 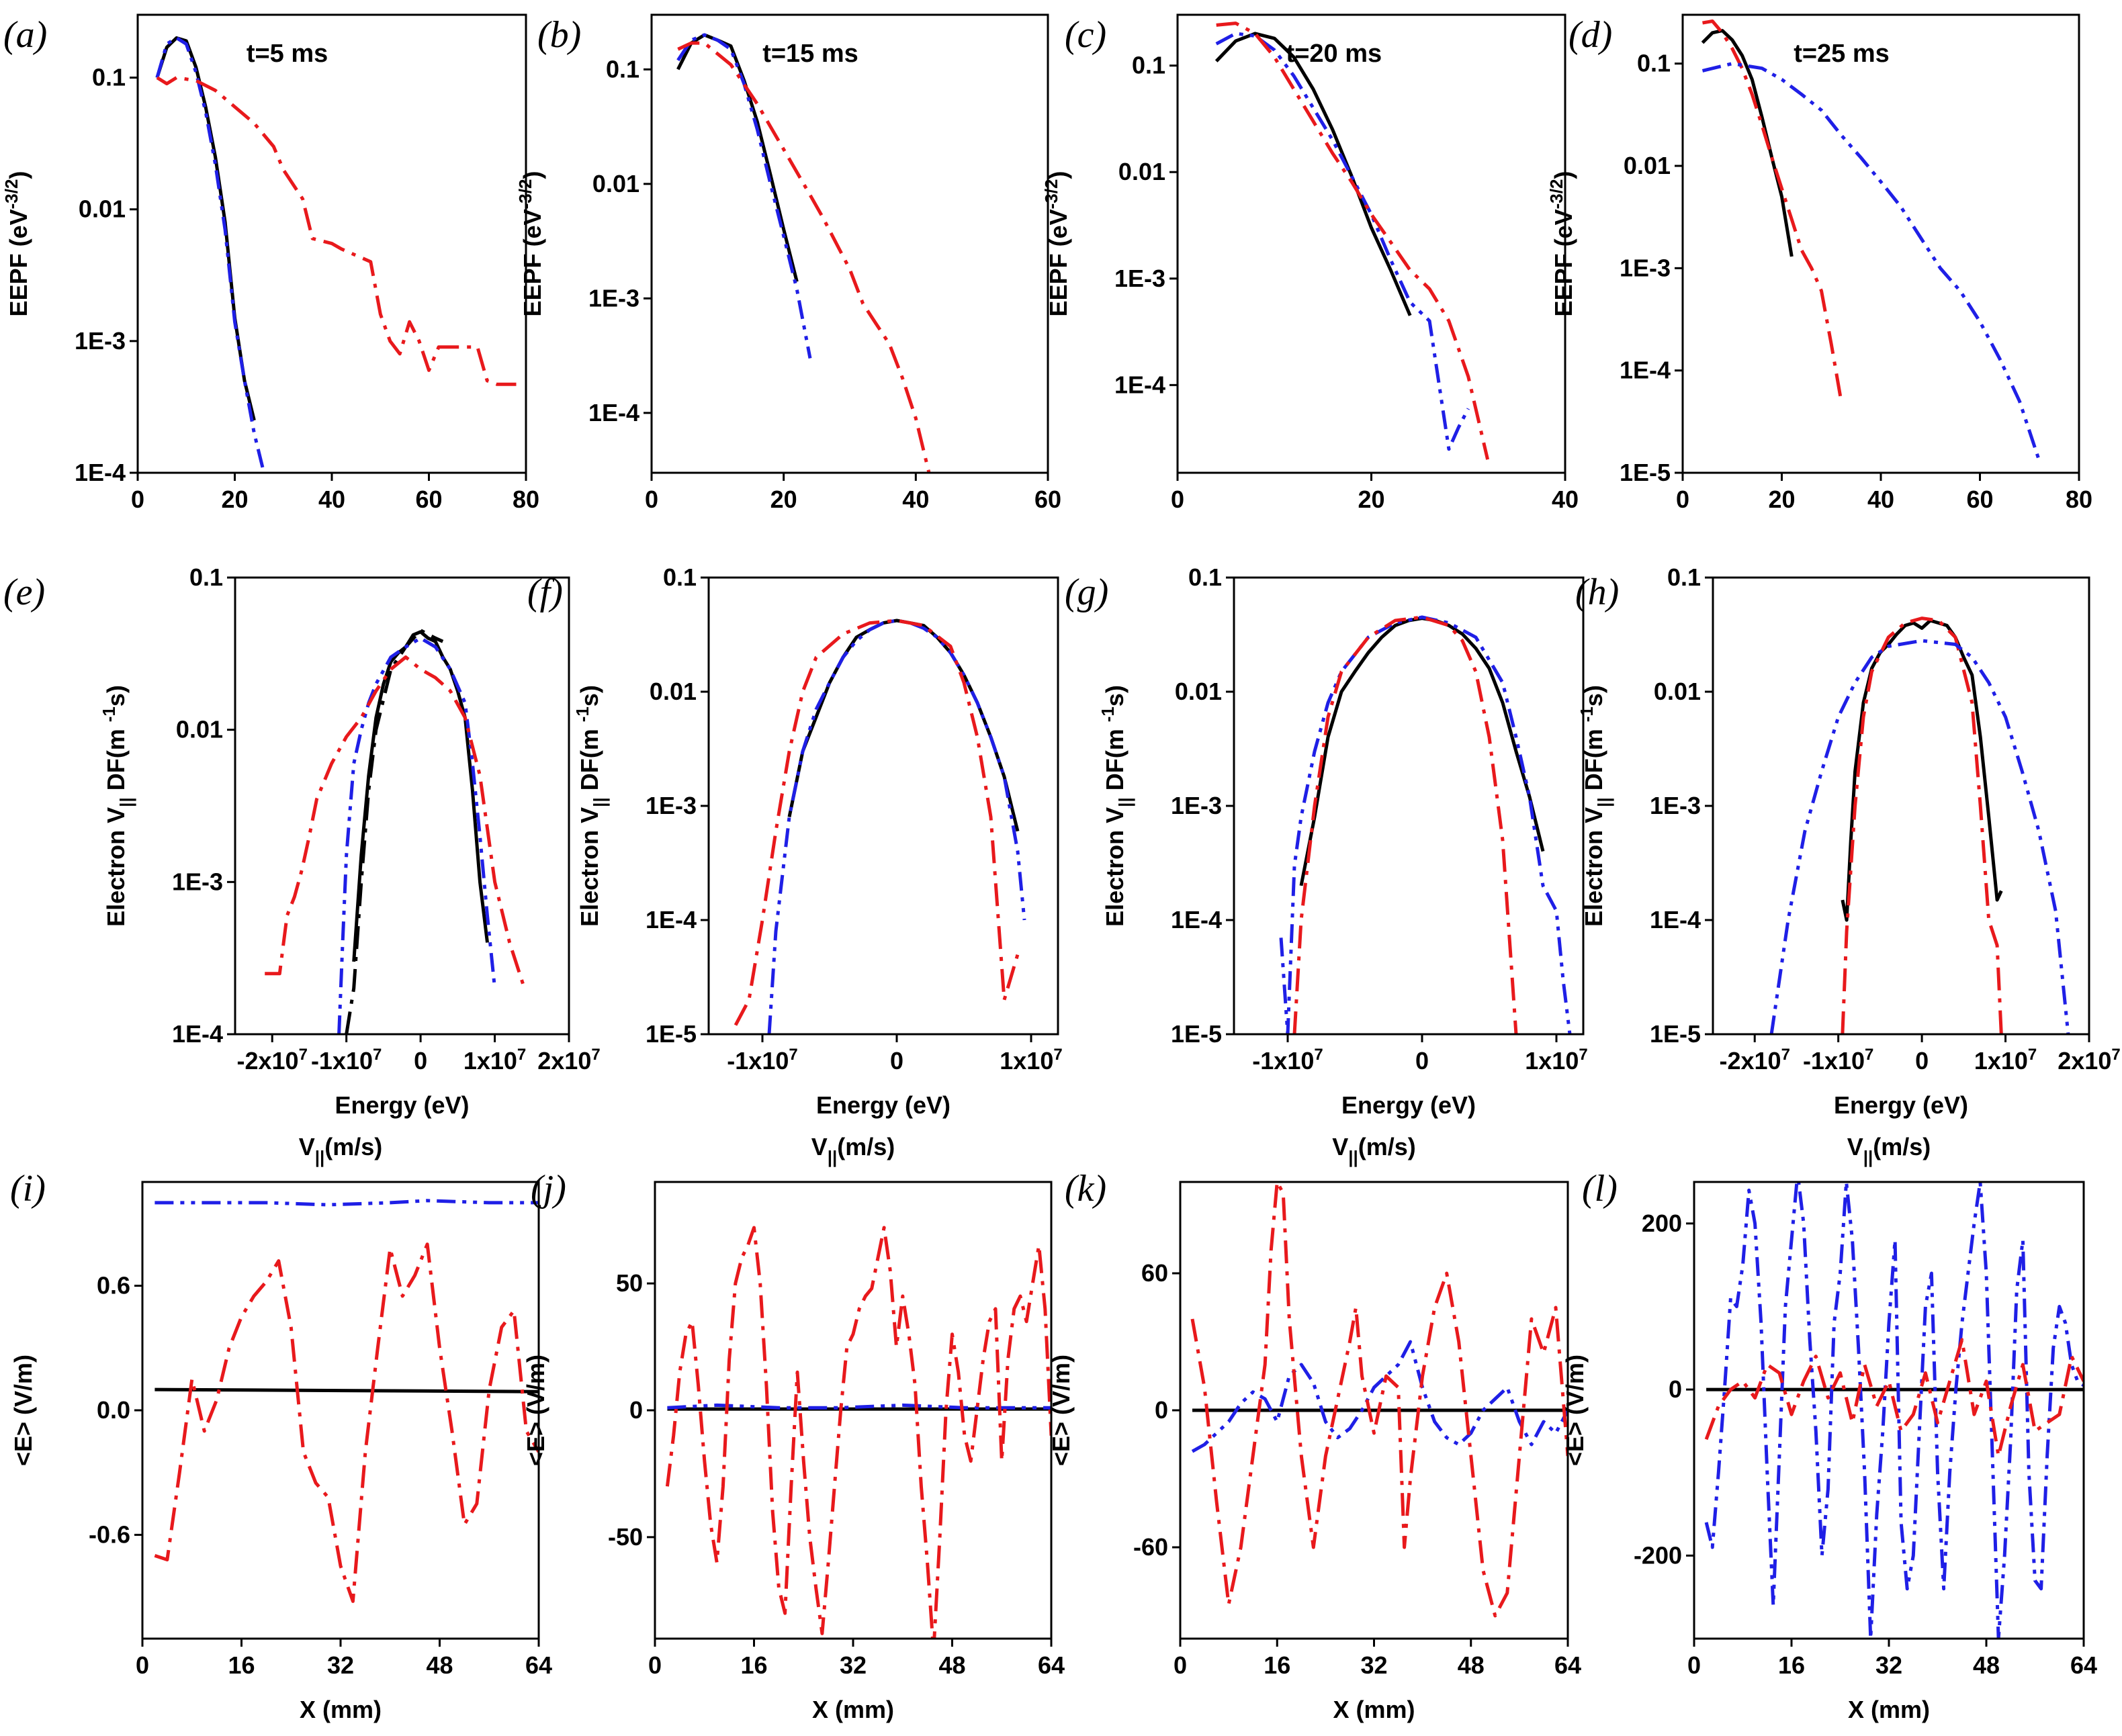 I want to click on tick-label: 50, so click(x=629, y=1283).